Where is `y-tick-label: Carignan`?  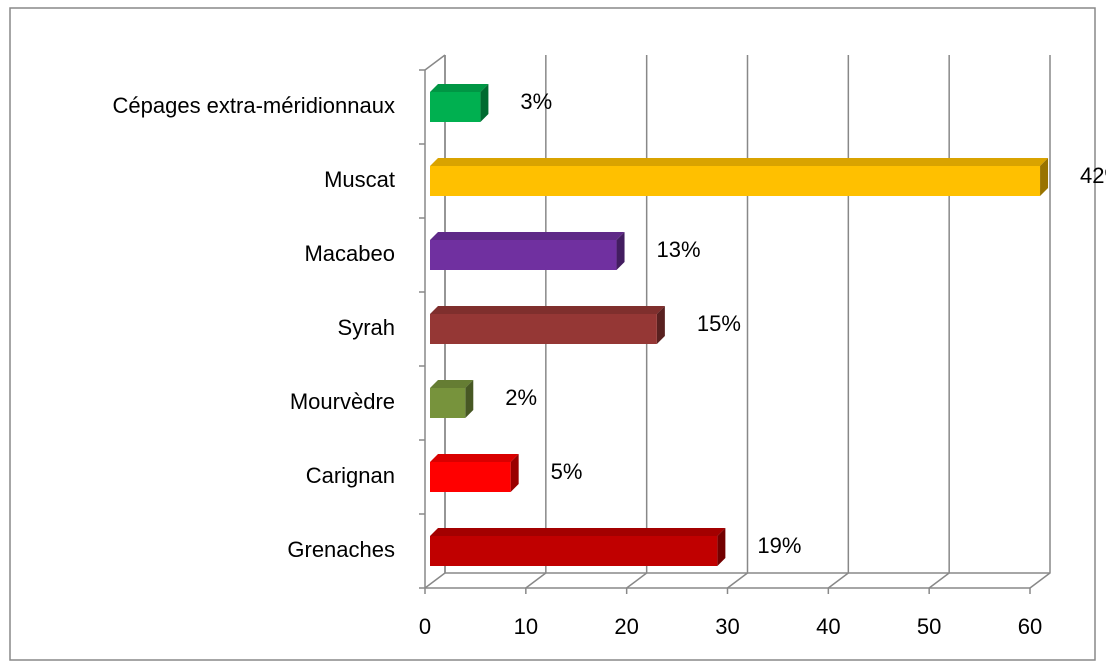 y-tick-label: Carignan is located at coordinates (350, 475).